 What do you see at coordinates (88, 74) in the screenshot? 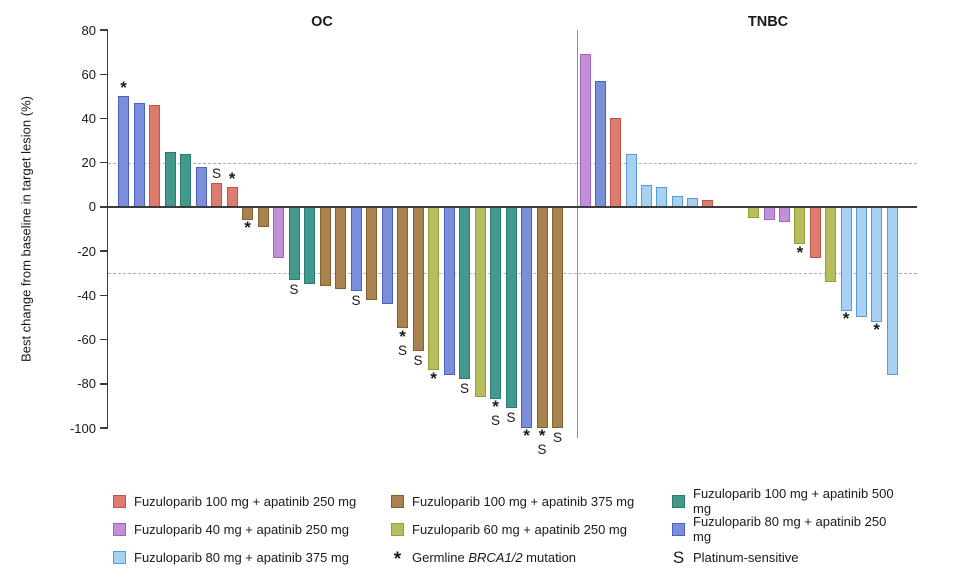
I see `y-tick-label: 60` at bounding box center [88, 74].